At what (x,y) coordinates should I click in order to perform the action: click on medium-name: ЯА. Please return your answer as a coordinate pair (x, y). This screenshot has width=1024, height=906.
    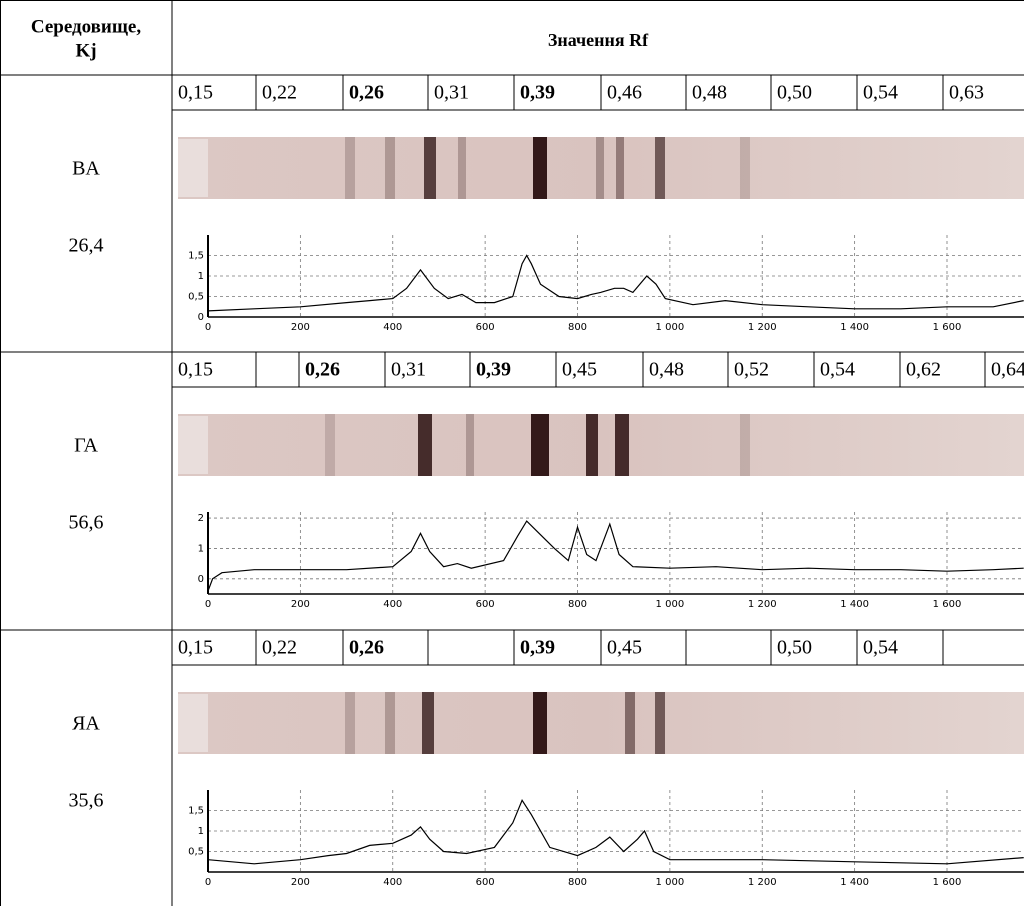
    Looking at the image, I should click on (86, 724).